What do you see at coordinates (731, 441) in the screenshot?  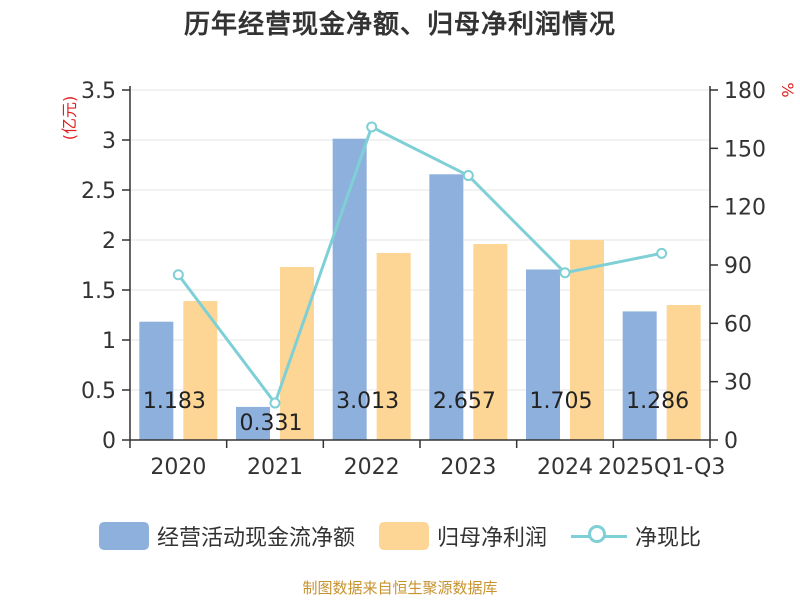 I see `right-axis-tick-label: 0` at bounding box center [731, 441].